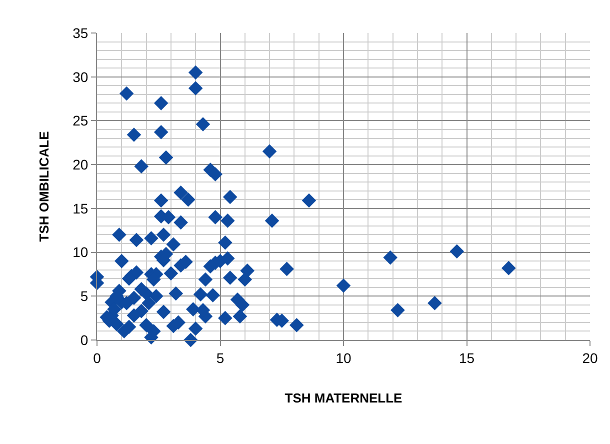 The width and height of the screenshot is (610, 444). I want to click on y-tick-label: 35, so click(80, 32).